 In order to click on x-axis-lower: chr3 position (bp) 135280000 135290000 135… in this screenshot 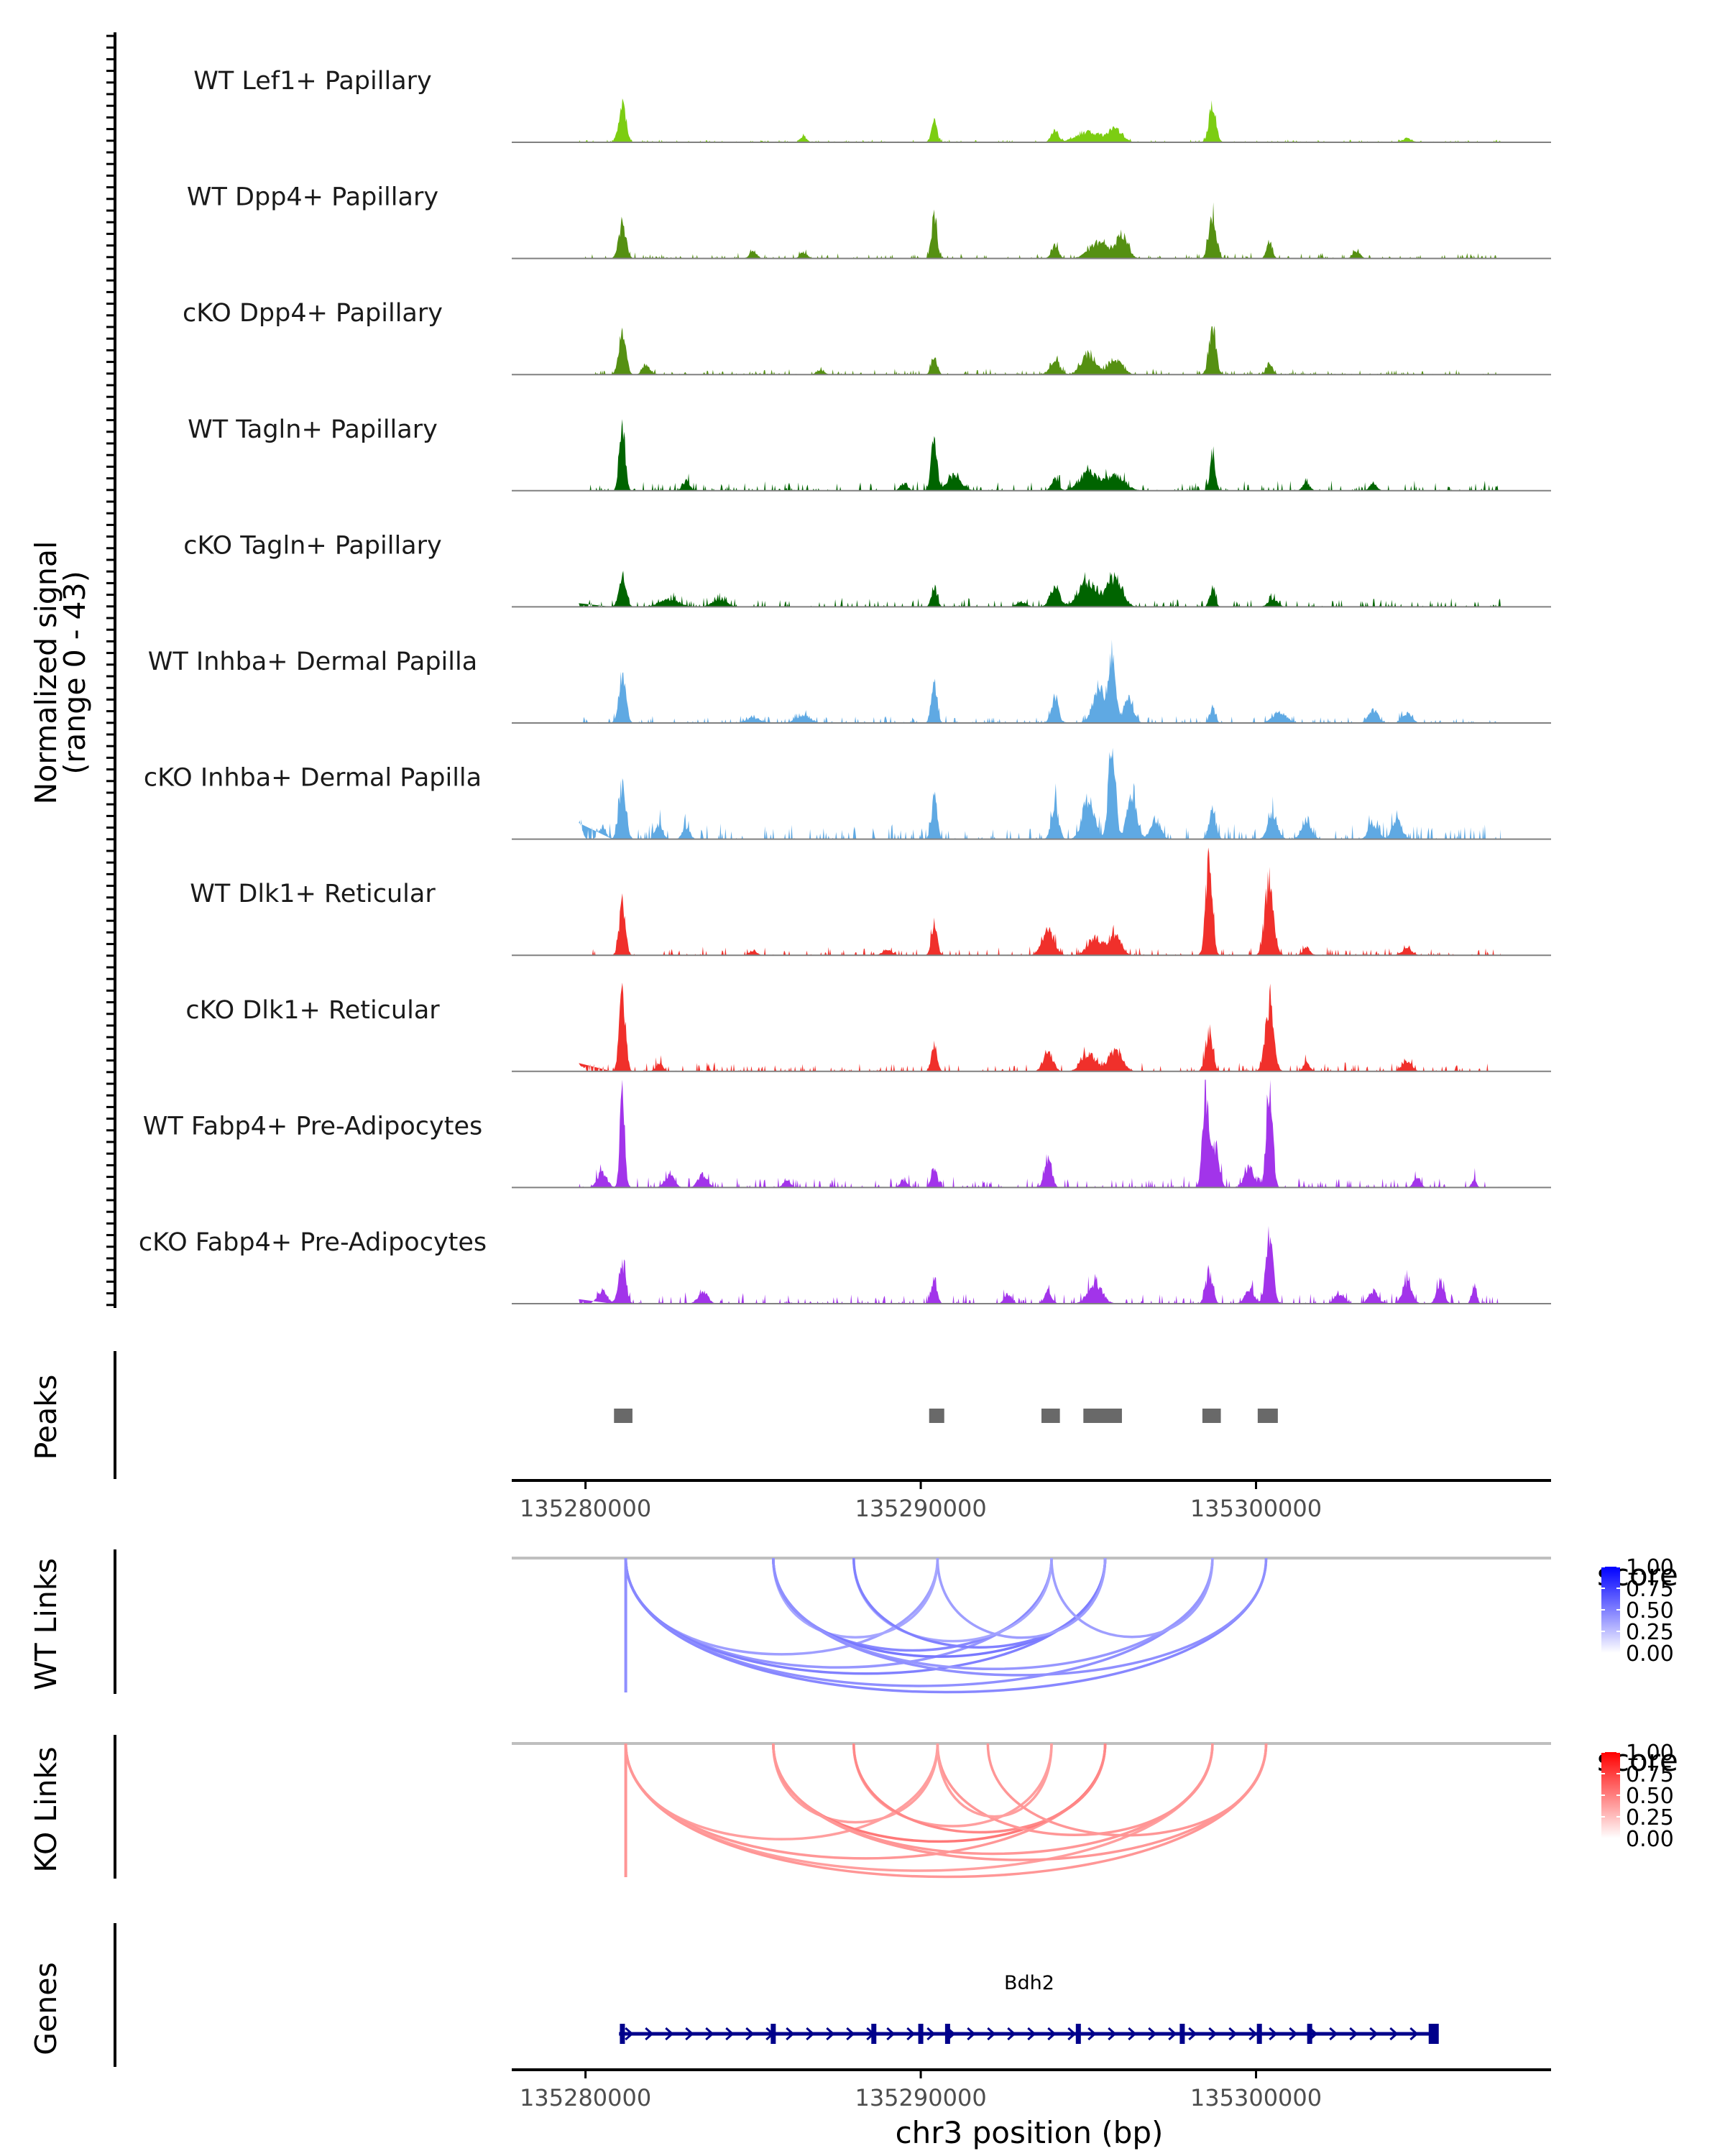, I will do `click(1031, 2109)`.